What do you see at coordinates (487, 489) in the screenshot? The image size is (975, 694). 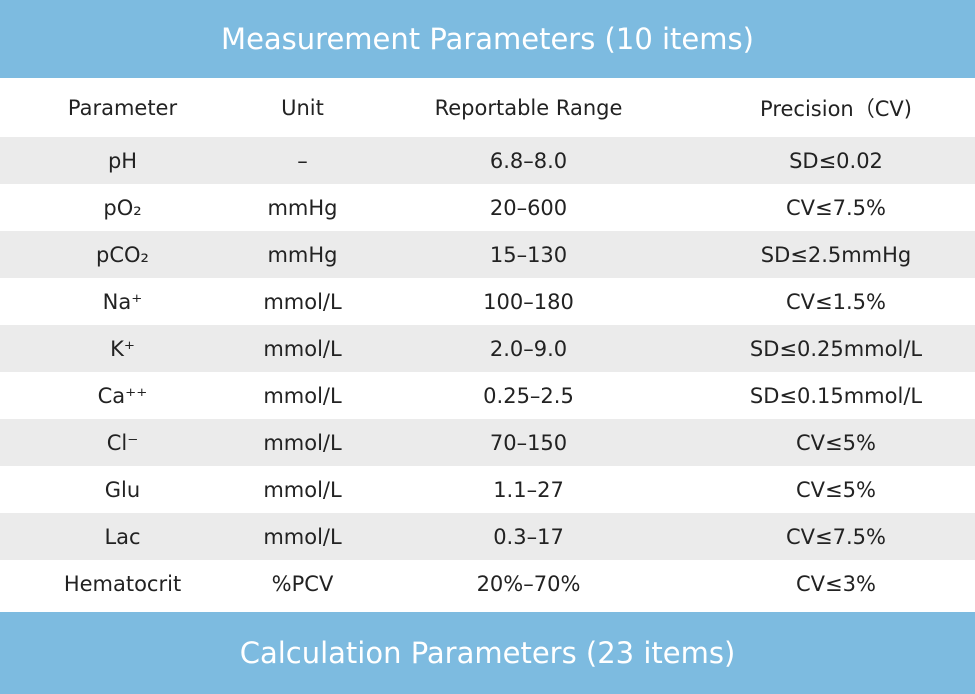 I see `table-row: Glu mmol/L 1.1–27 CV≤5%` at bounding box center [487, 489].